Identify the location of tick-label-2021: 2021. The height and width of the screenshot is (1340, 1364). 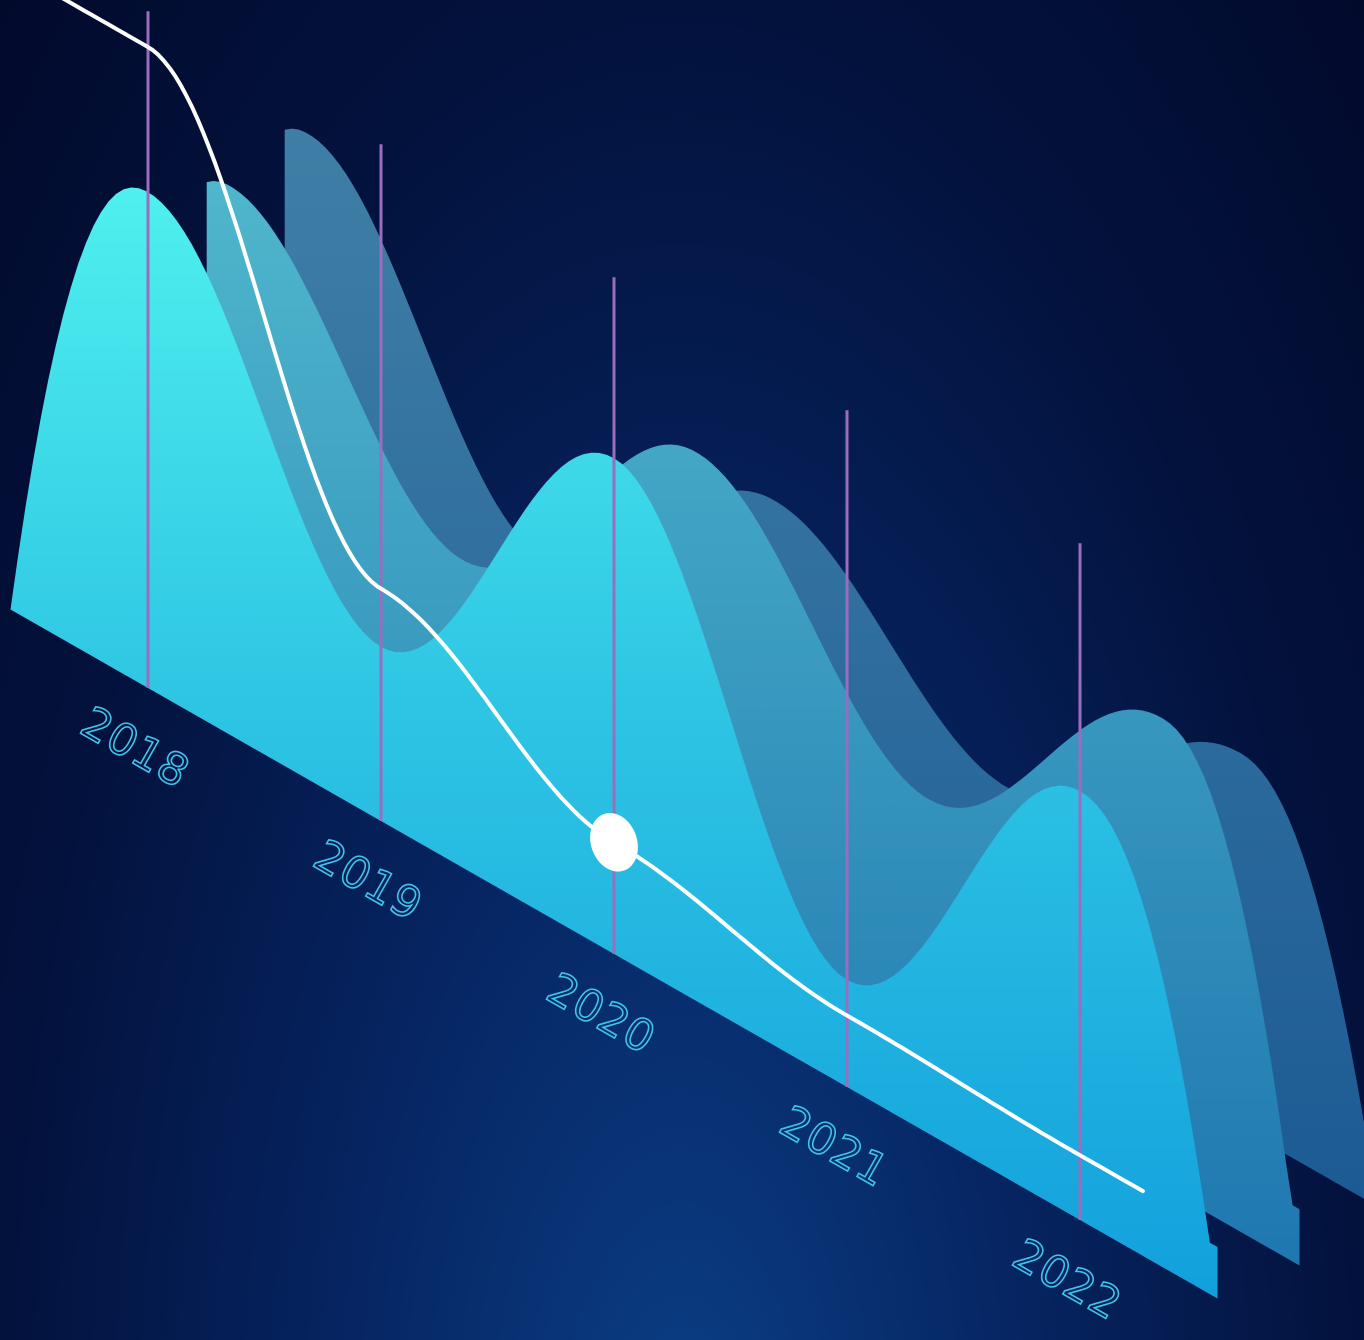
(834, 1147).